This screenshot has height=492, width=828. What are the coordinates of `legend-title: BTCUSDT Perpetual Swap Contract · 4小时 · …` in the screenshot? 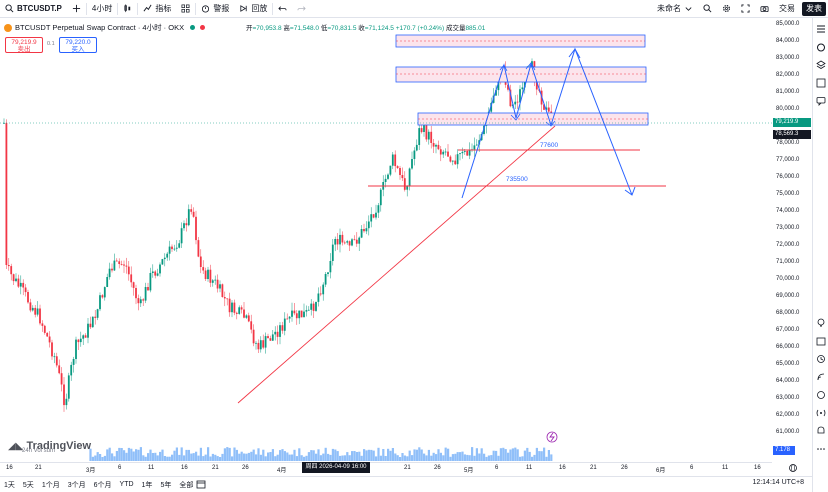 It's located at (100, 27).